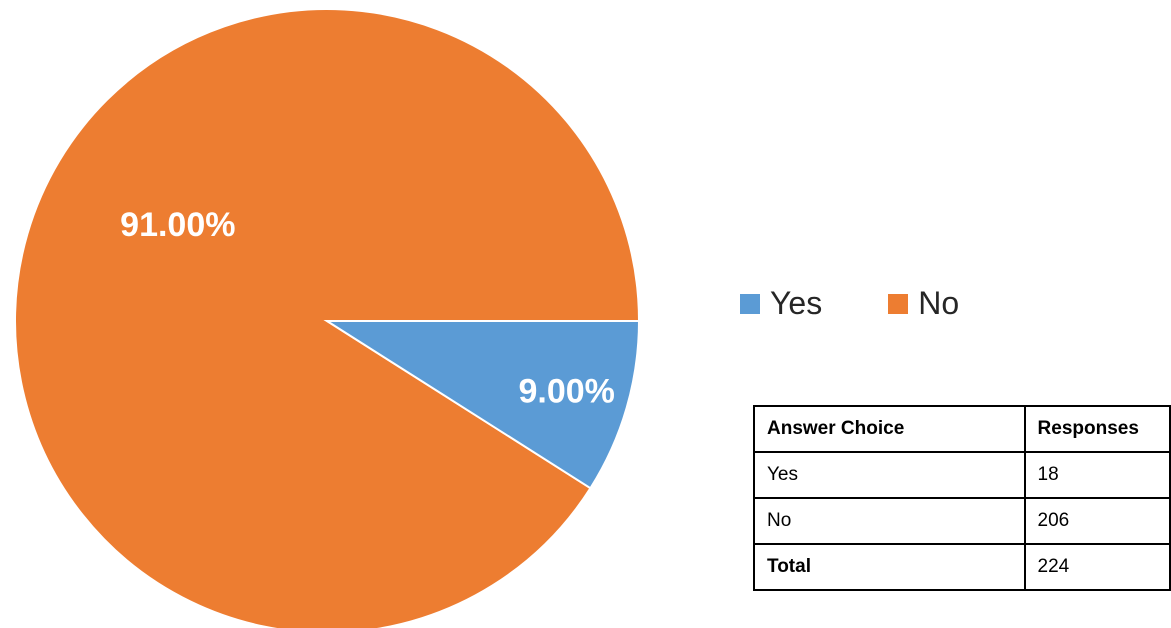 The width and height of the screenshot is (1171, 628). What do you see at coordinates (1097, 521) in the screenshot?
I see `cell-responses: 206` at bounding box center [1097, 521].